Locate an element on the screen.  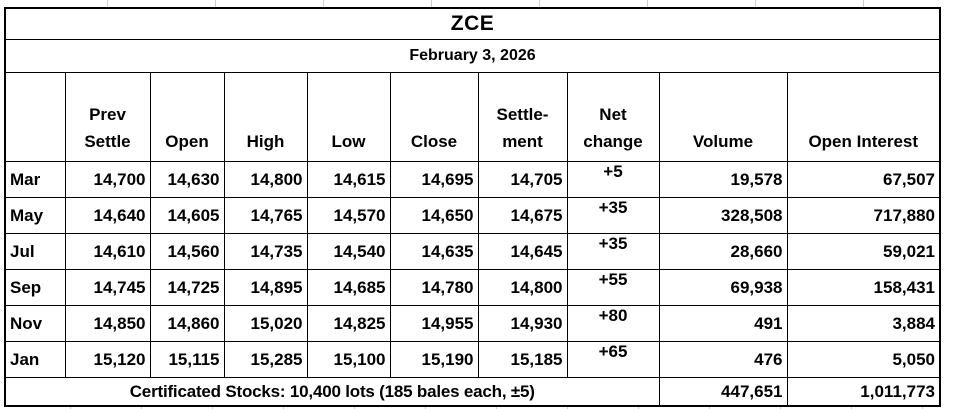
cell-open: 14,560 is located at coordinates (187, 251).